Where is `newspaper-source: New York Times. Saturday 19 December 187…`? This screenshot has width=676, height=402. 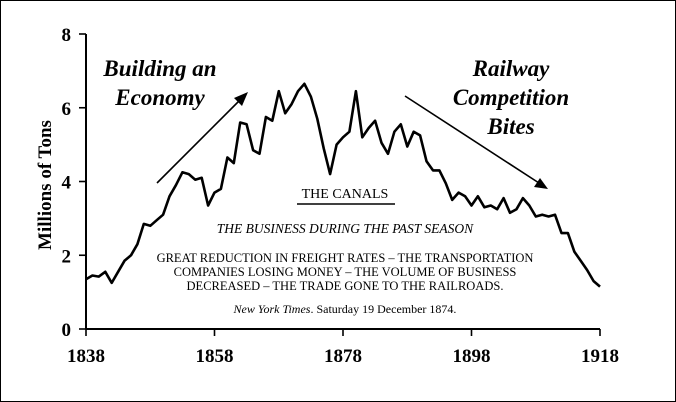
newspaper-source: New York Times. Saturday 19 December 187… is located at coordinates (345, 309).